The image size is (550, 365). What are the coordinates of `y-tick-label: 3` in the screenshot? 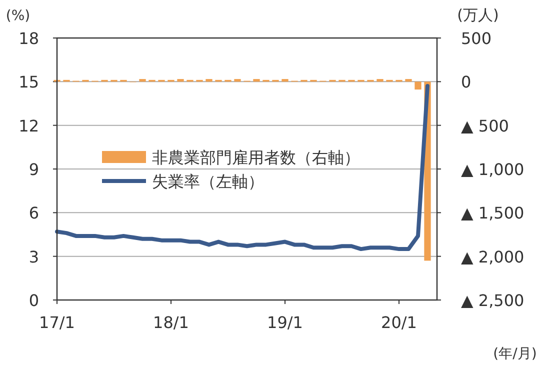 It's located at (33, 256).